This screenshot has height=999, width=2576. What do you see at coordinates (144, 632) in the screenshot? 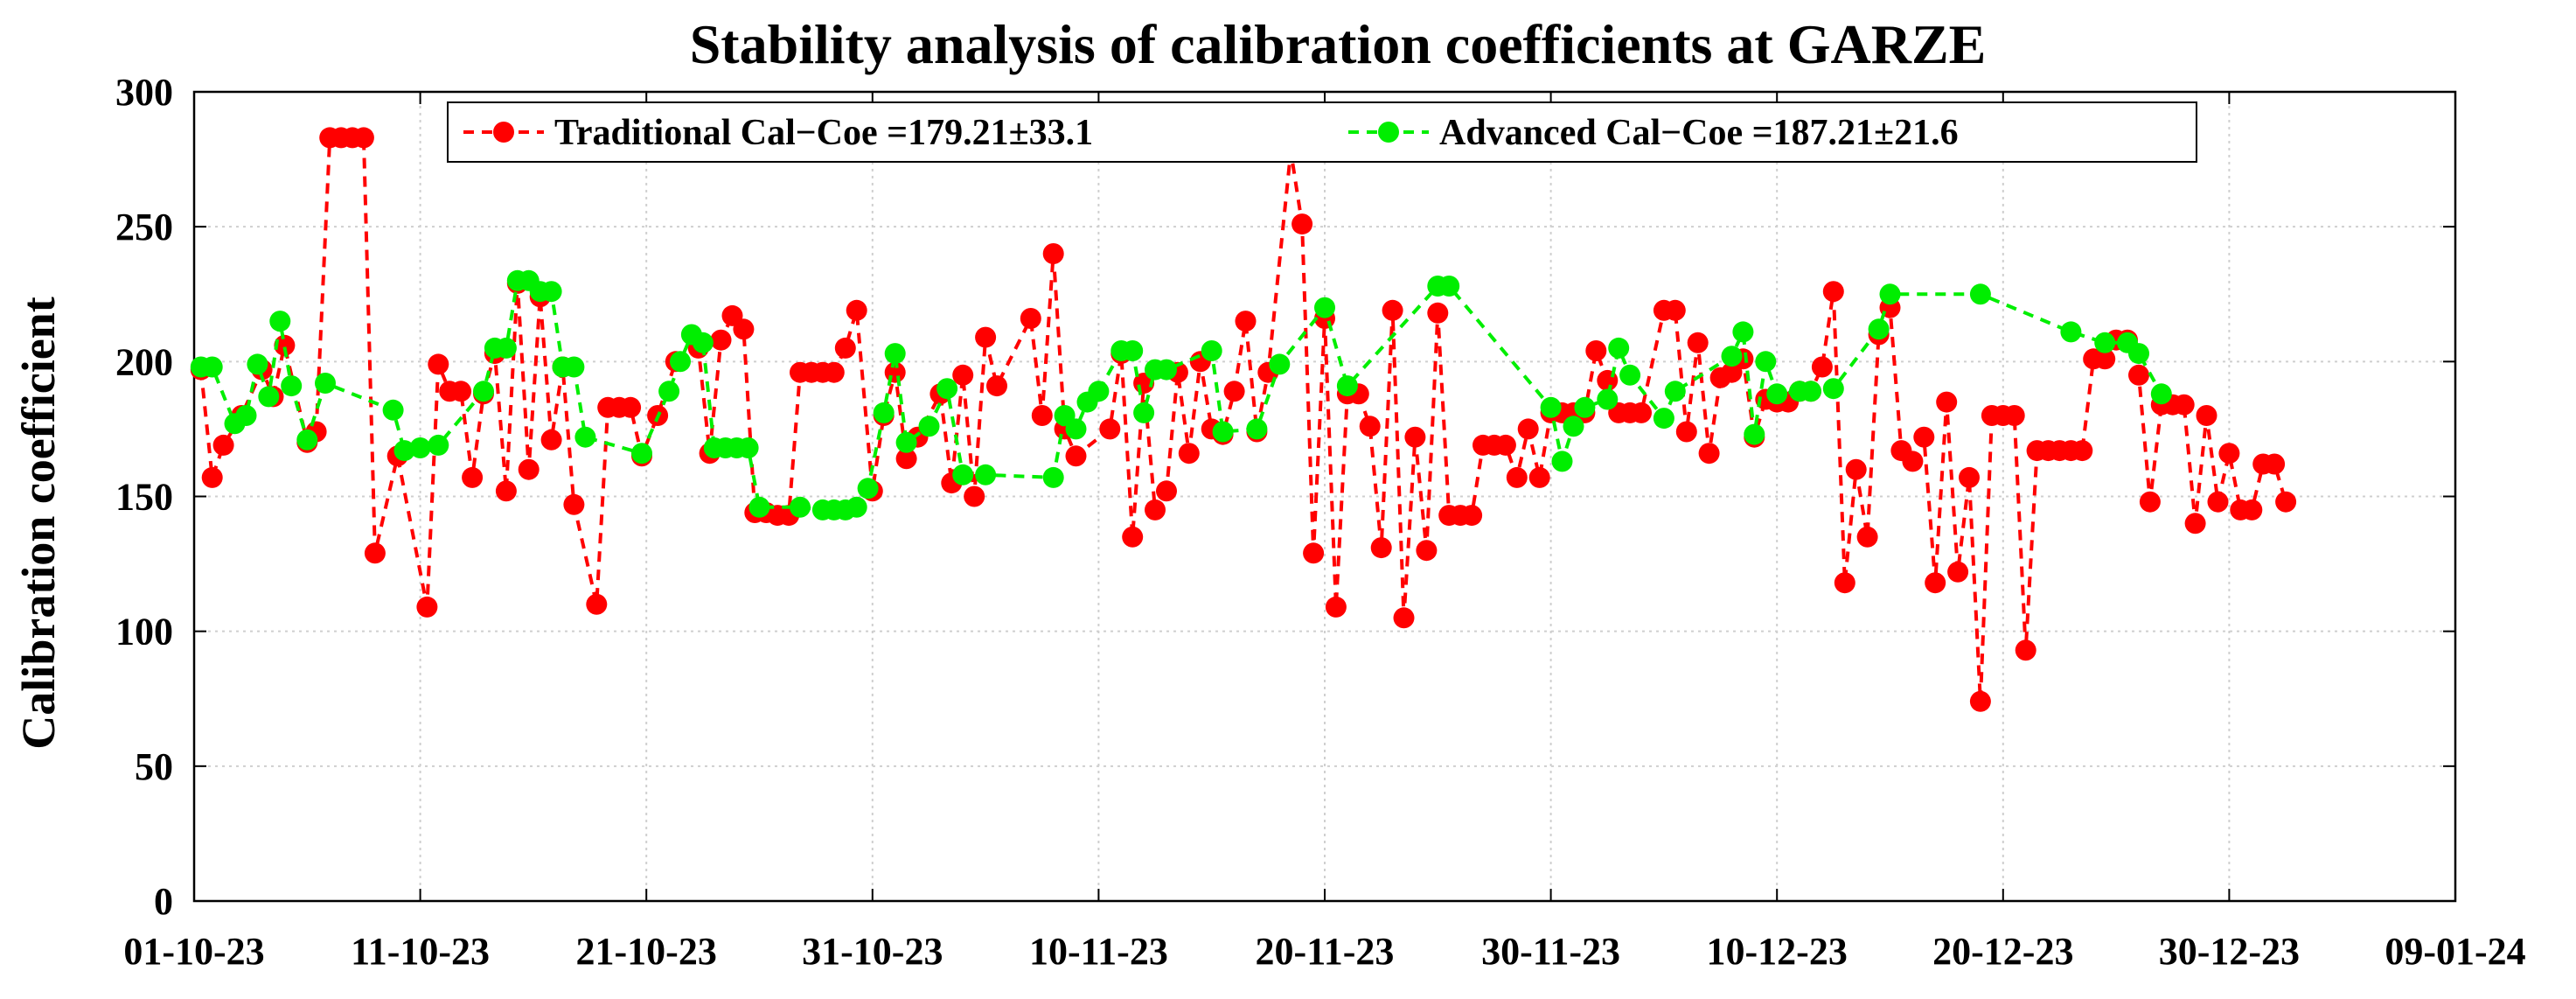
I see `y-tick-label: 100` at bounding box center [144, 632].